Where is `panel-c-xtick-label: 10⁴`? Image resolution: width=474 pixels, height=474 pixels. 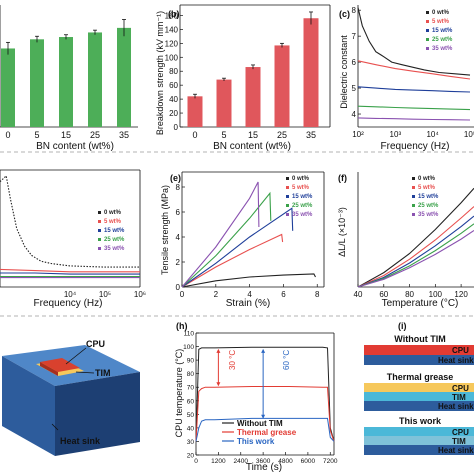
panel-c-xtick-label: 10⁴ is located at coordinates (432, 134).